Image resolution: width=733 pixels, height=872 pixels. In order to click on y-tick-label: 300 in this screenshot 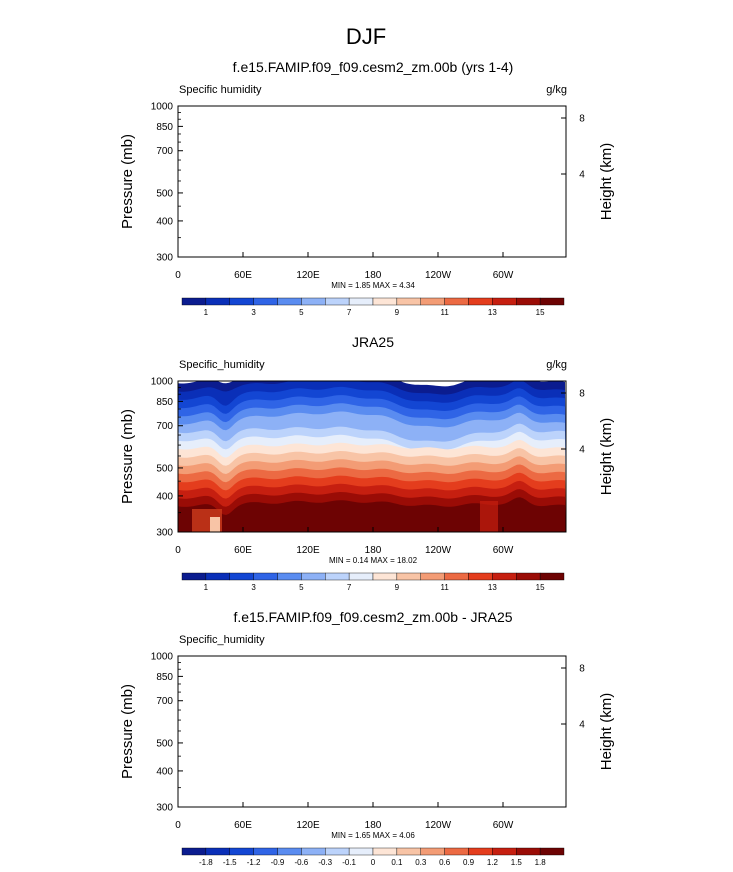, I will do `click(164, 258)`.